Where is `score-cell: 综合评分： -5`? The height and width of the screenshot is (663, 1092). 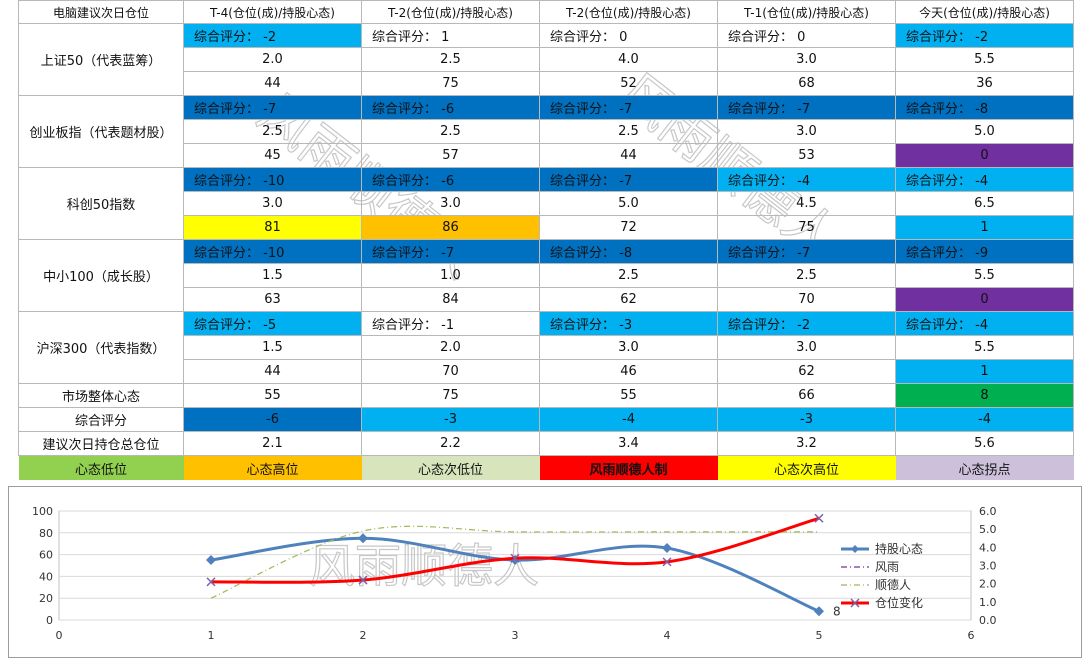
score-cell: 综合评分： -5 is located at coordinates (272, 323).